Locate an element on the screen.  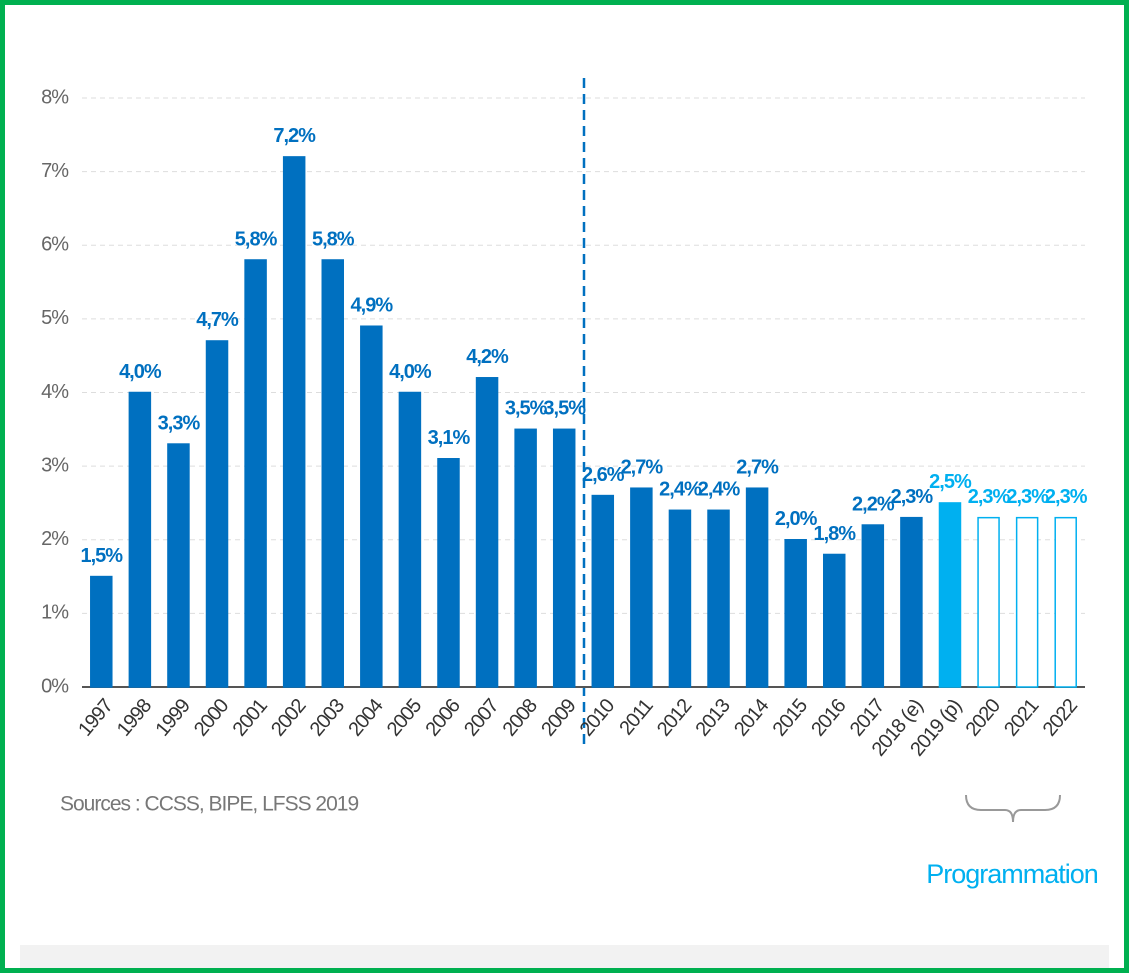
value-label: 7,2% is located at coordinates (294, 136).